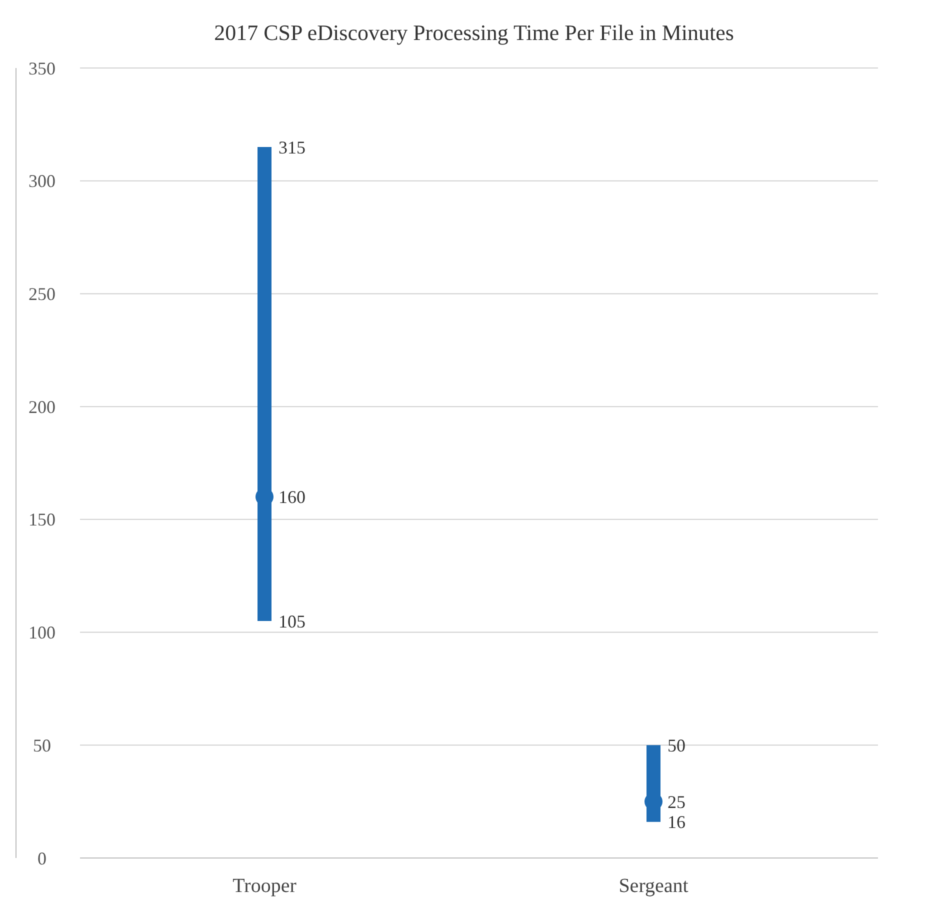 This screenshot has height=916, width=947. What do you see at coordinates (42, 406) in the screenshot?
I see `y-tick-label: 200` at bounding box center [42, 406].